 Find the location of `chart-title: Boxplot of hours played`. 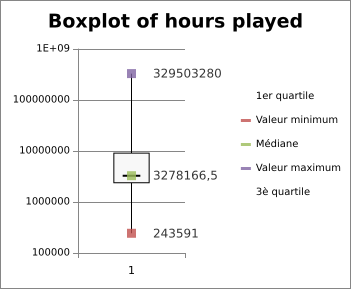

chart-title: Boxplot of hours played is located at coordinates (176, 21).